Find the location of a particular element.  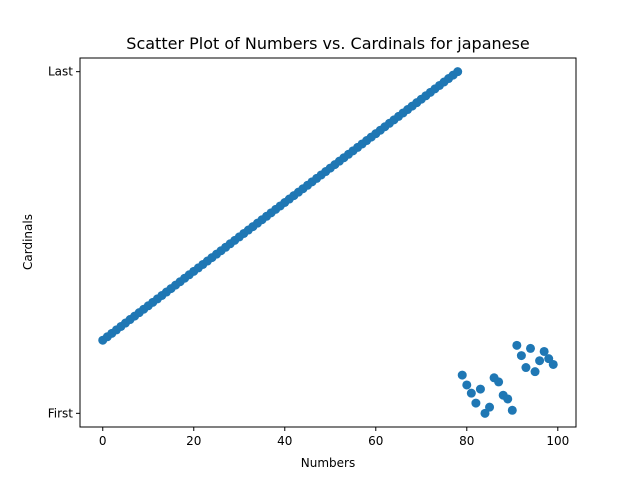

y-tick-label-1: Last is located at coordinates (60, 72).